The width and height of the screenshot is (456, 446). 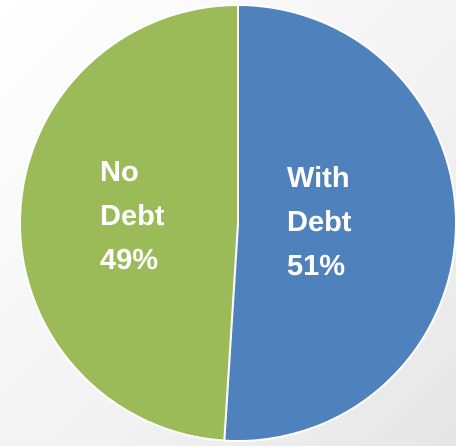 What do you see at coordinates (316, 266) in the screenshot?
I see `data-label: 51%` at bounding box center [316, 266].